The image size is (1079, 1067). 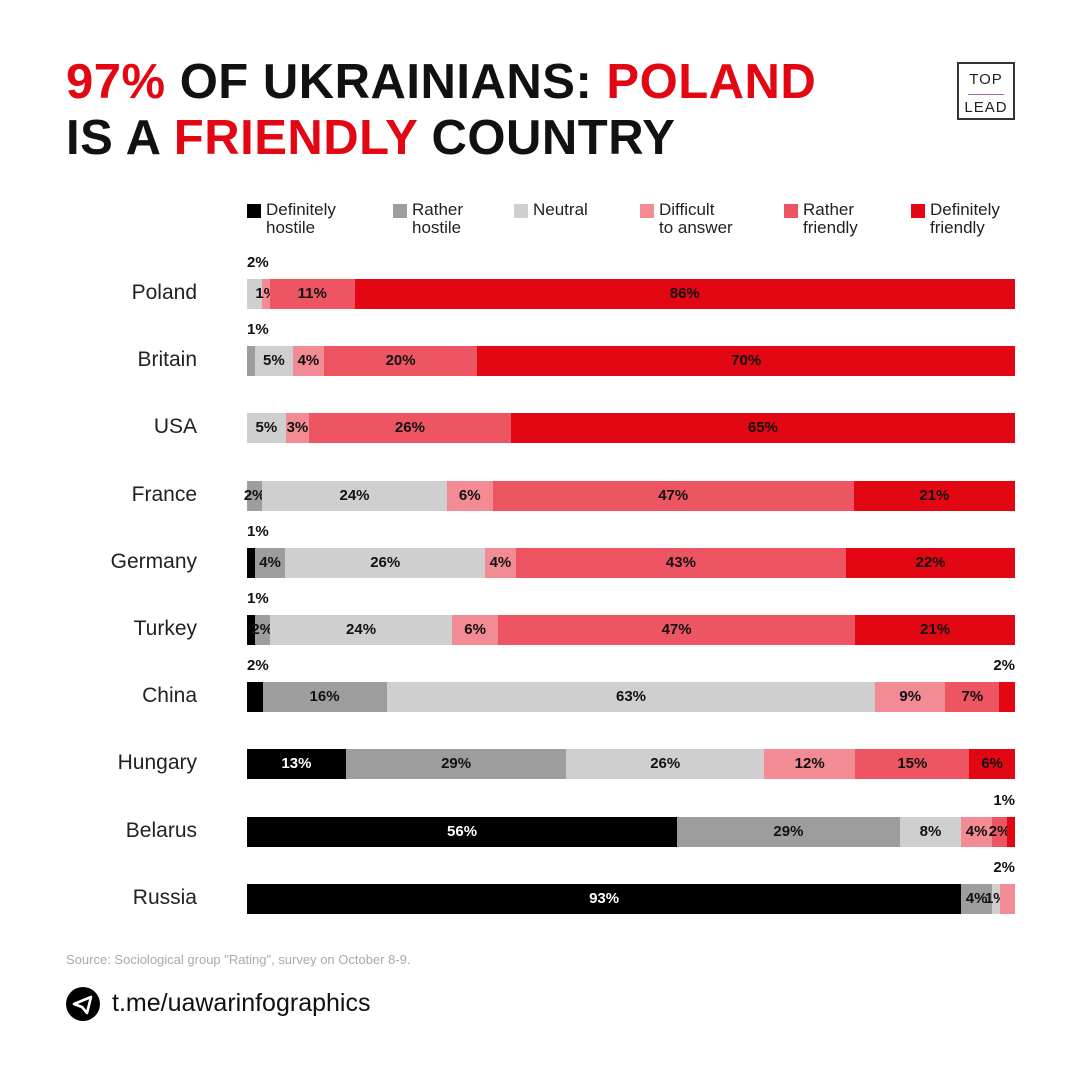 What do you see at coordinates (241, 1003) in the screenshot?
I see `telegram-link: t.me/uawarinfographics` at bounding box center [241, 1003].